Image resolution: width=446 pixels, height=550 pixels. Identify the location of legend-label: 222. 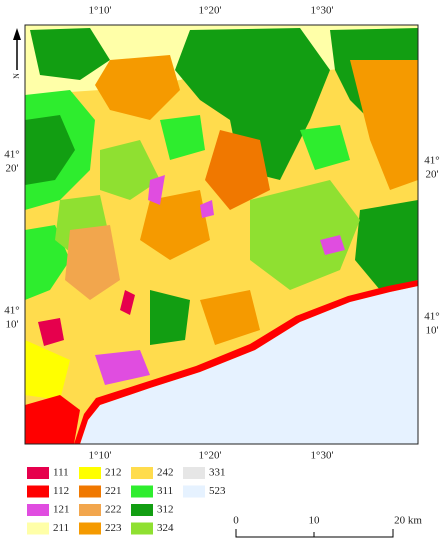
(113, 510).